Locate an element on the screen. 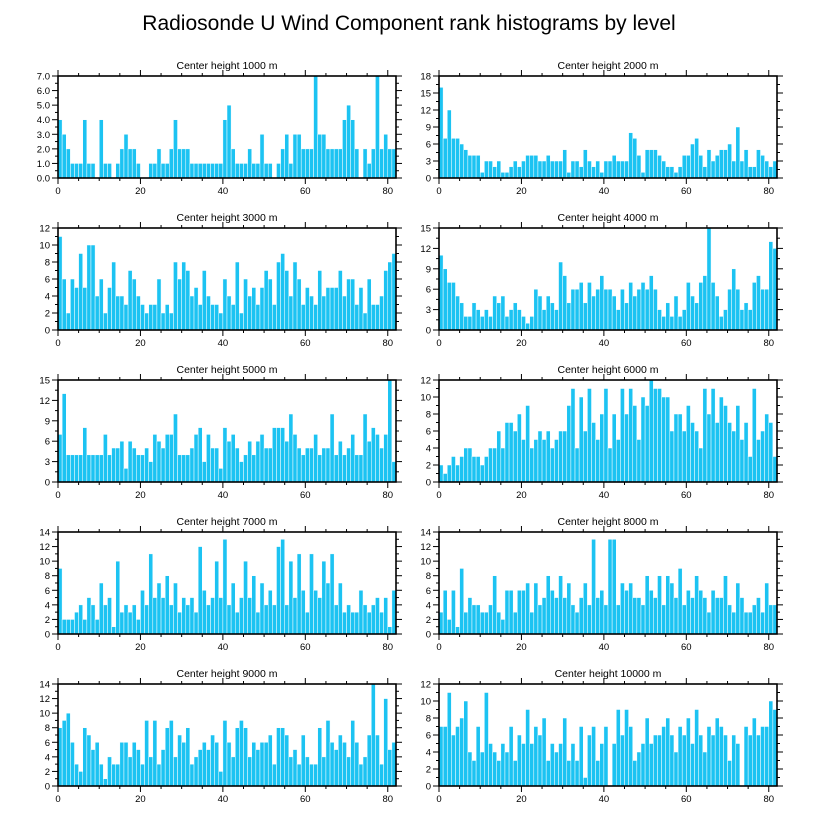 Image resolution: width=818 pixels, height=824 pixels. y-tick-label: 8 is located at coordinates (47, 728).